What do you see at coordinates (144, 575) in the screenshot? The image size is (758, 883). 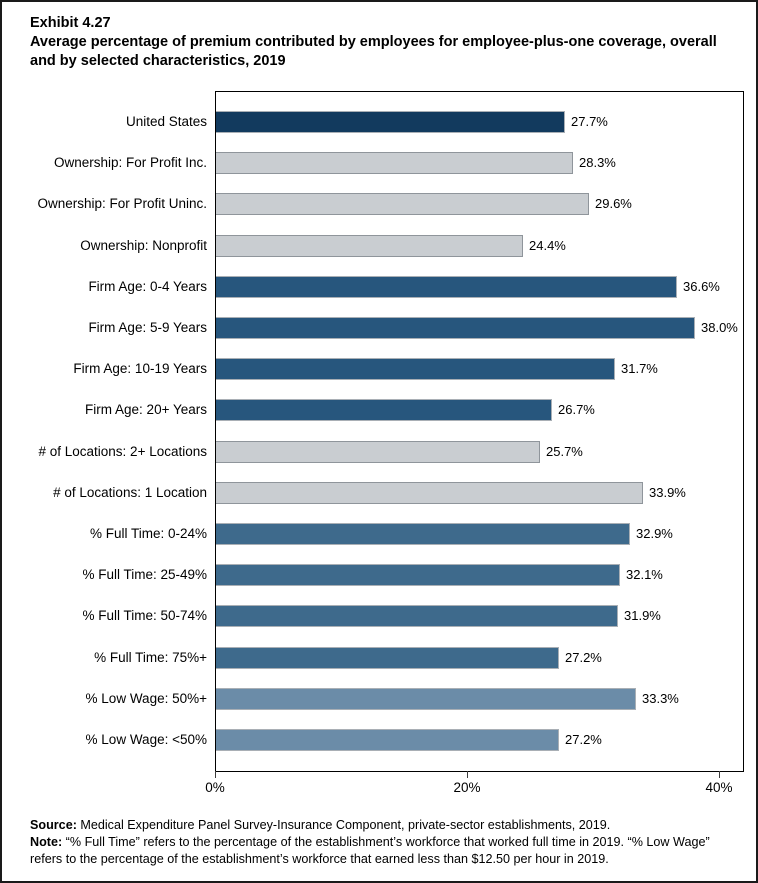 I see `category-label: % Full Time: 25-49%` at bounding box center [144, 575].